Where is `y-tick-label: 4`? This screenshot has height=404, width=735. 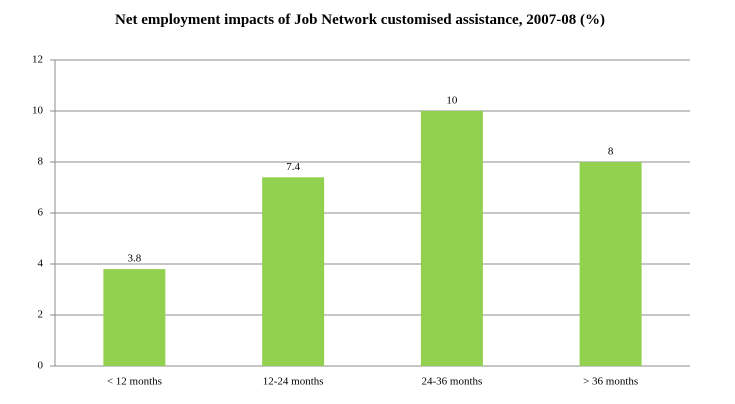
y-tick-label: 4 is located at coordinates (41, 264).